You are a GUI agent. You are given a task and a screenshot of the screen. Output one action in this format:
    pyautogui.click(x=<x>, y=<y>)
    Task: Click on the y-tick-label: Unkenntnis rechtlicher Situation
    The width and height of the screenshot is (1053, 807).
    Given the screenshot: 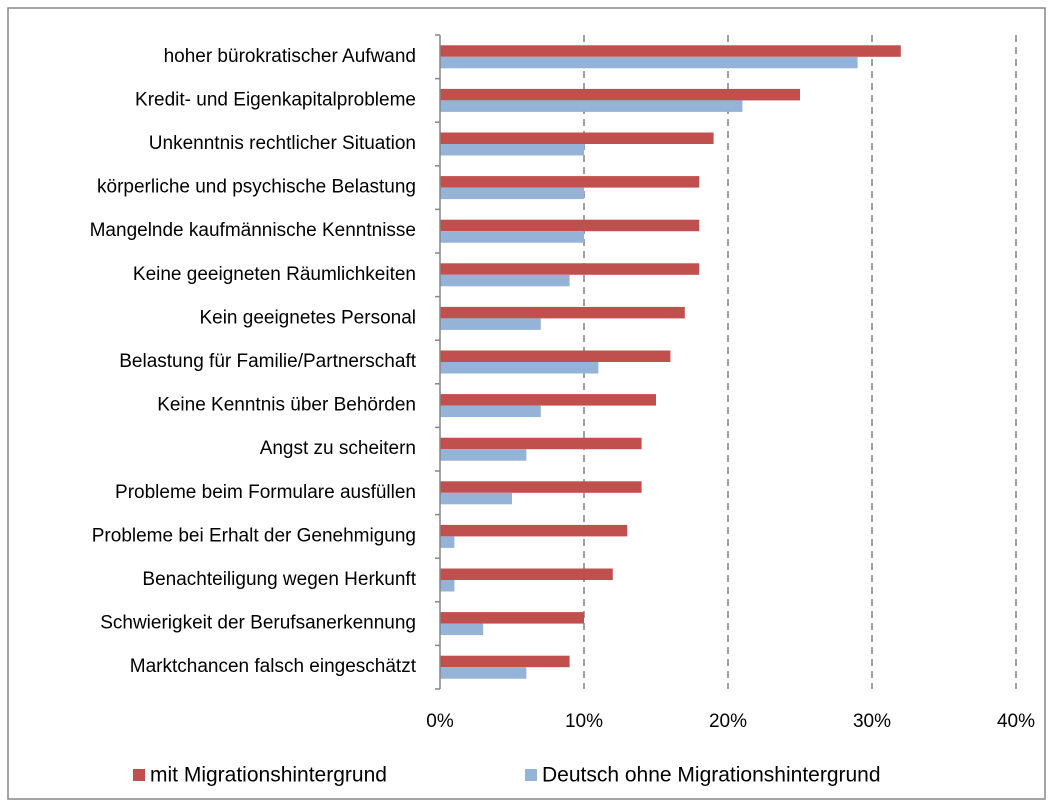 What is the action you would take?
    pyautogui.click(x=282, y=143)
    